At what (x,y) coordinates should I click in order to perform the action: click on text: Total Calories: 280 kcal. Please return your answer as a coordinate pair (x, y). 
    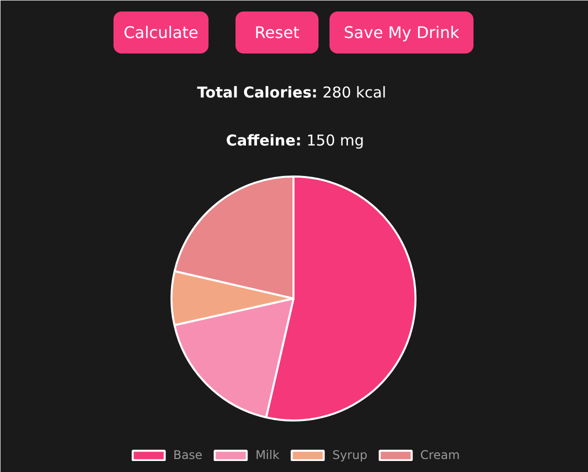
    Looking at the image, I should click on (291, 93).